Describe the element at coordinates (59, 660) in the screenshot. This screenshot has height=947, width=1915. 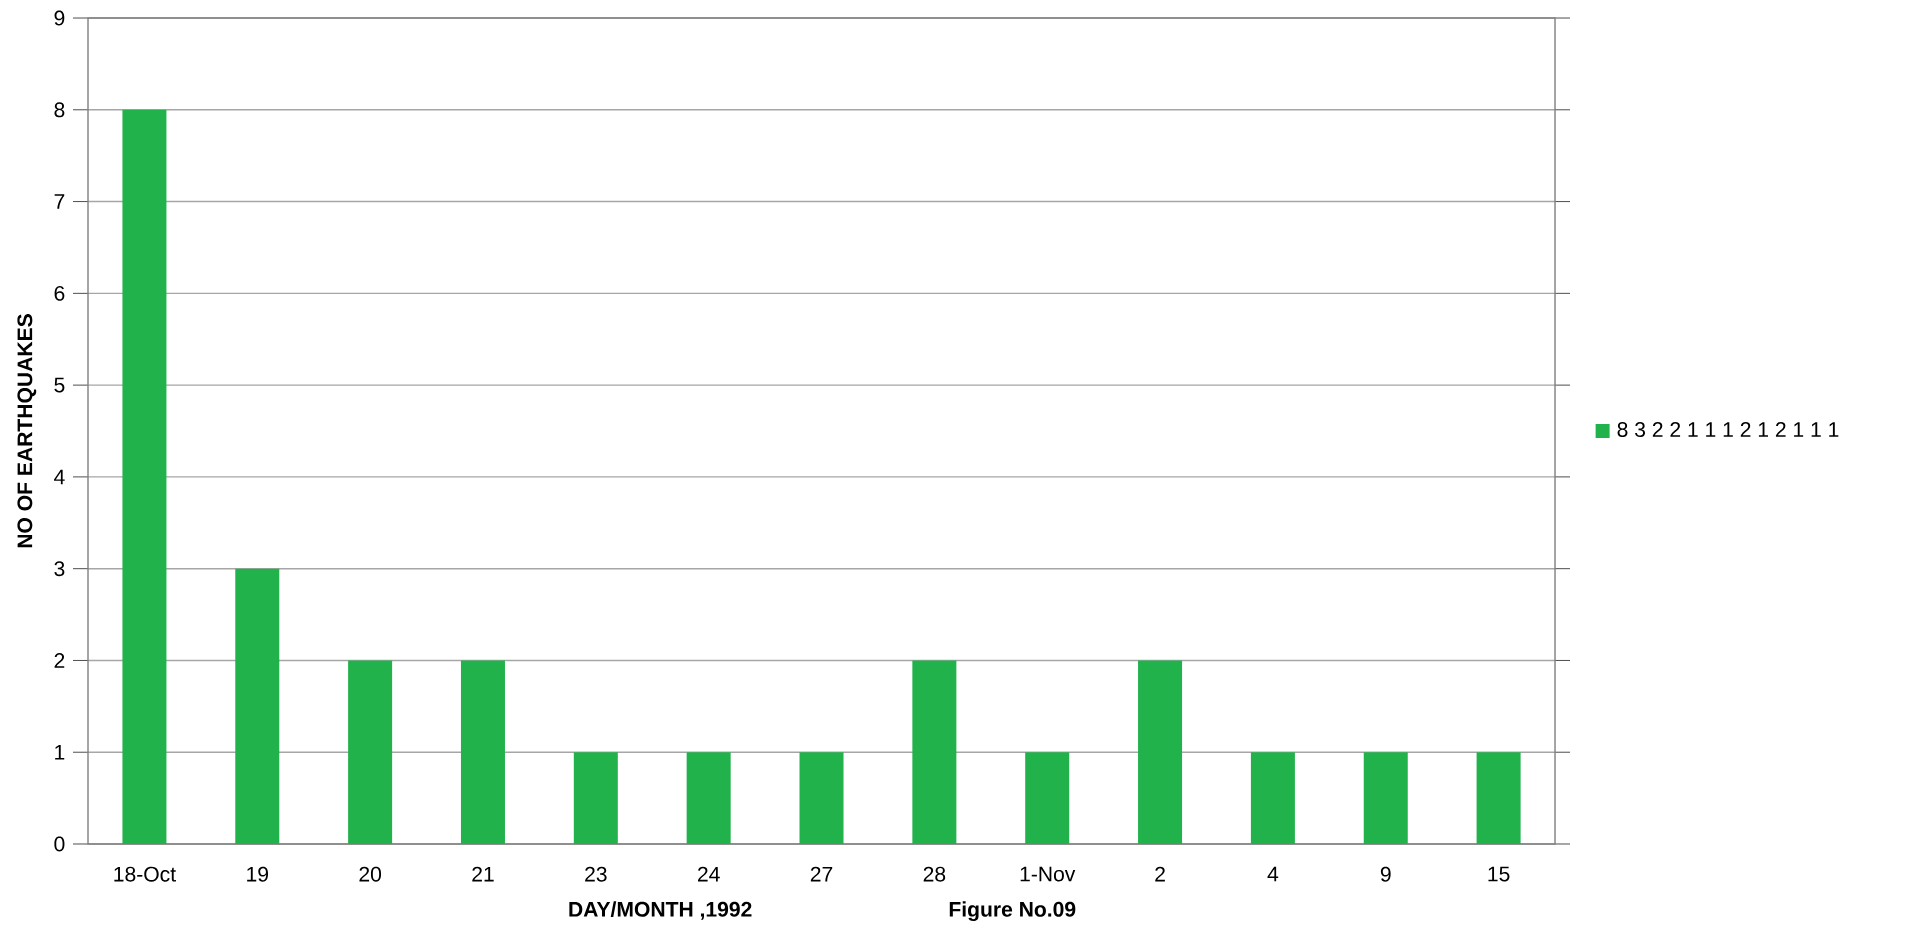
I see `y-tick-label: 2` at that location.